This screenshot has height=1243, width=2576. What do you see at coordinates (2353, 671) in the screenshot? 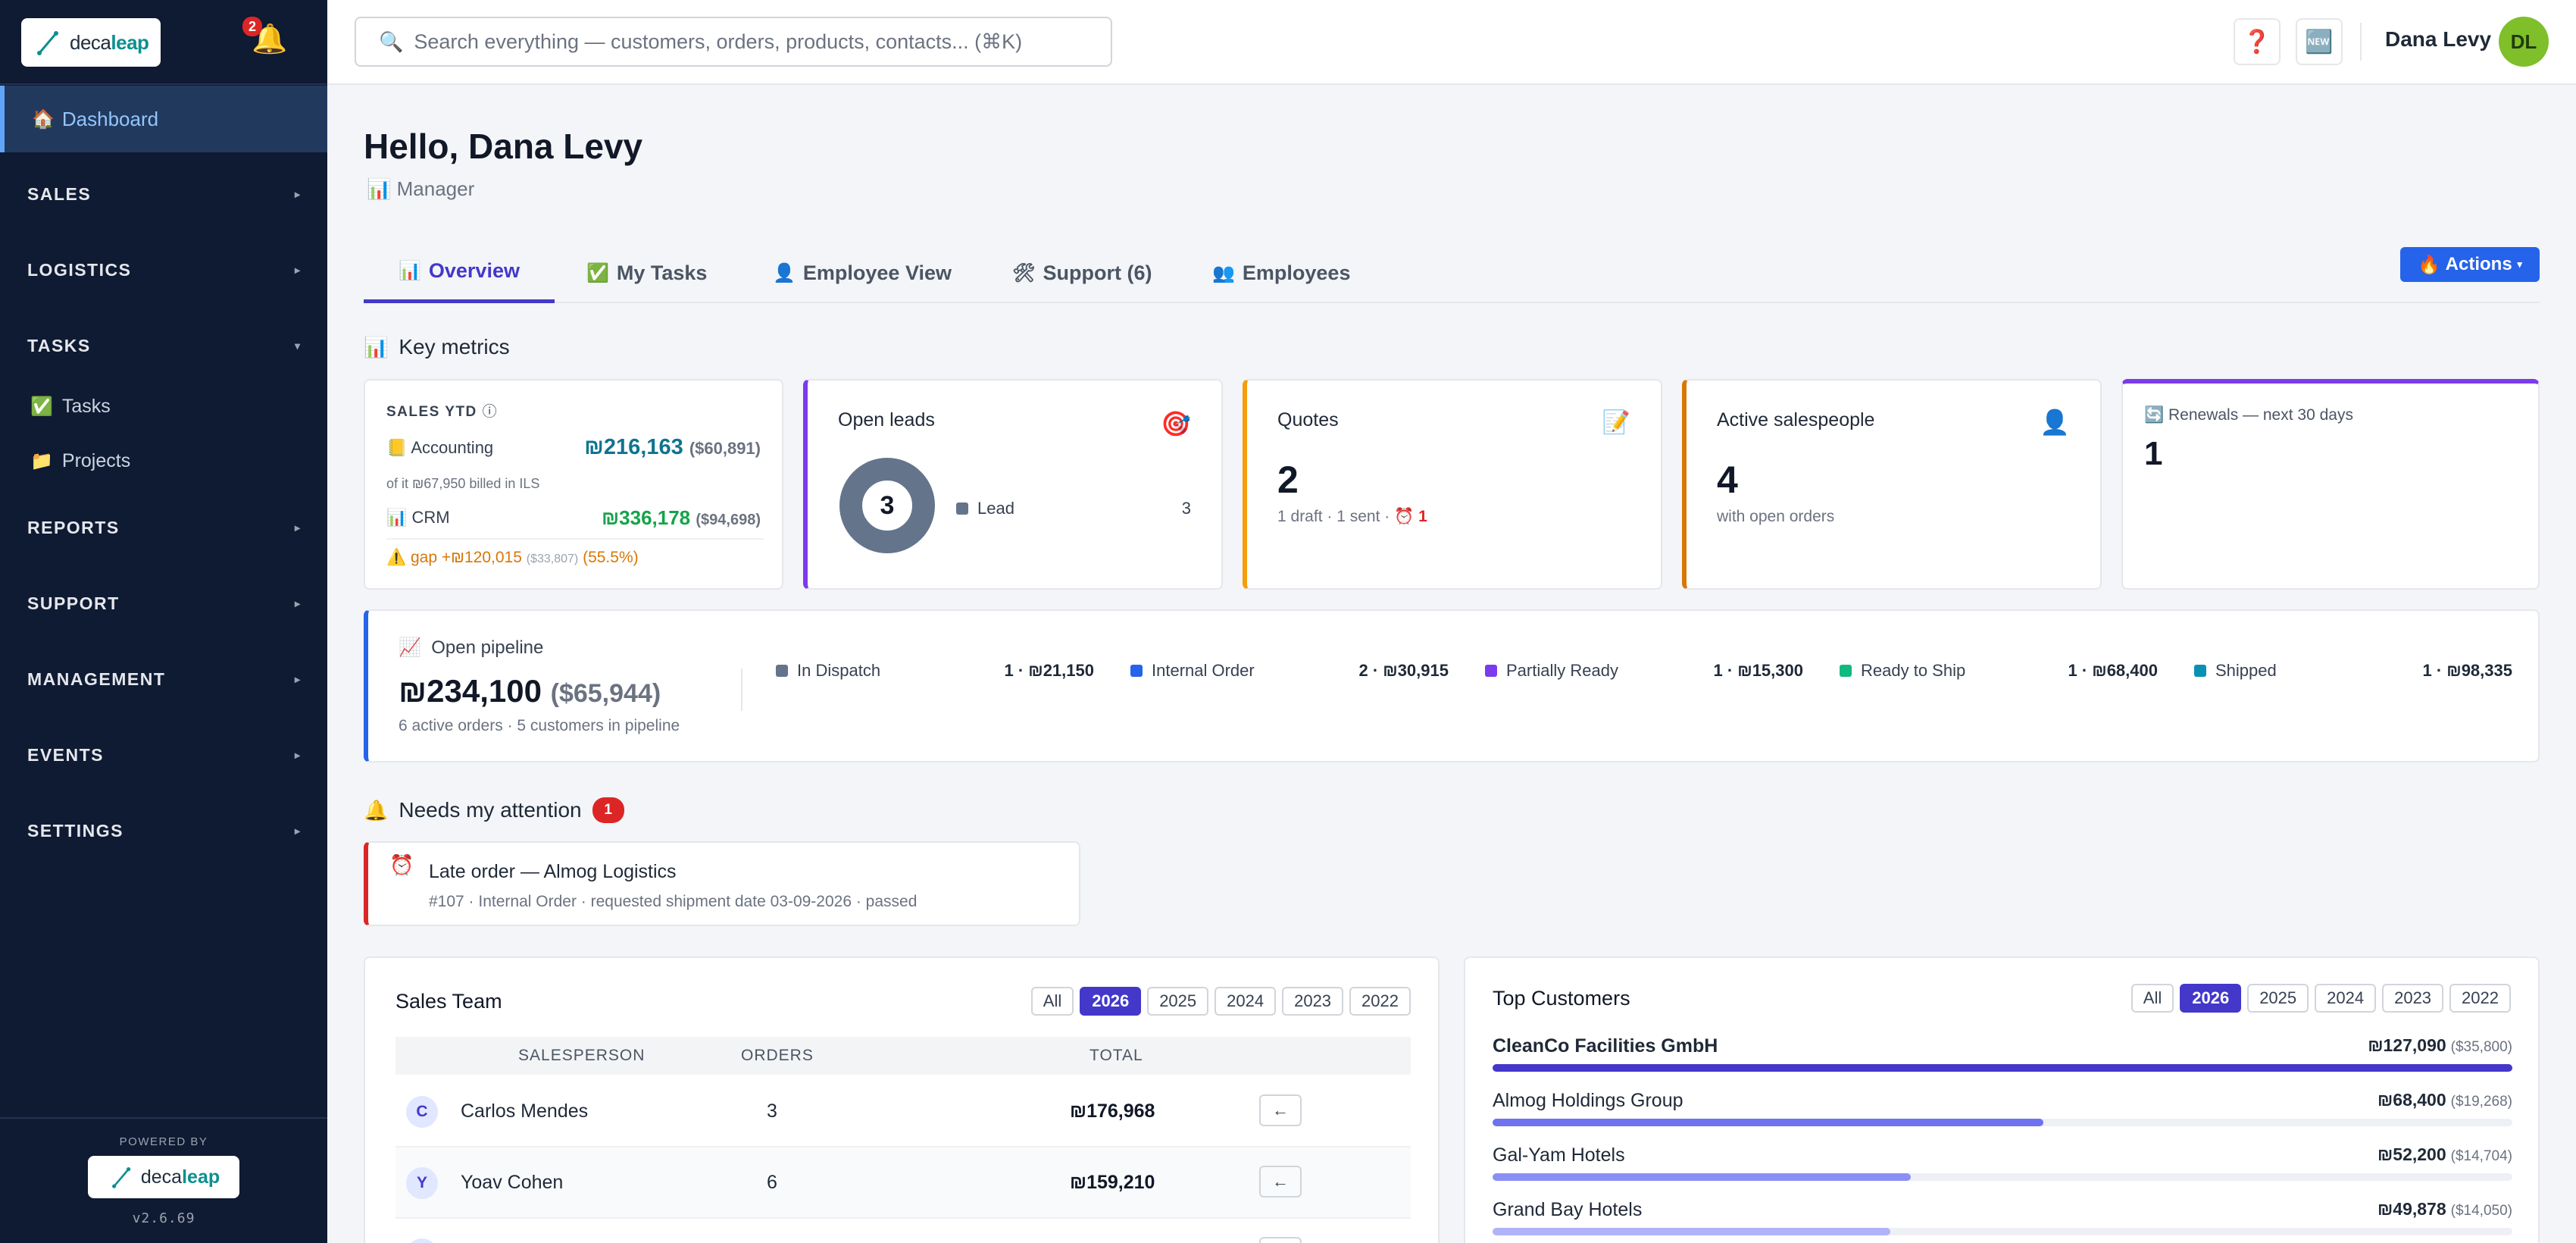
I see `pipeline-stage: Shipped 1 · ₪98,335` at bounding box center [2353, 671].